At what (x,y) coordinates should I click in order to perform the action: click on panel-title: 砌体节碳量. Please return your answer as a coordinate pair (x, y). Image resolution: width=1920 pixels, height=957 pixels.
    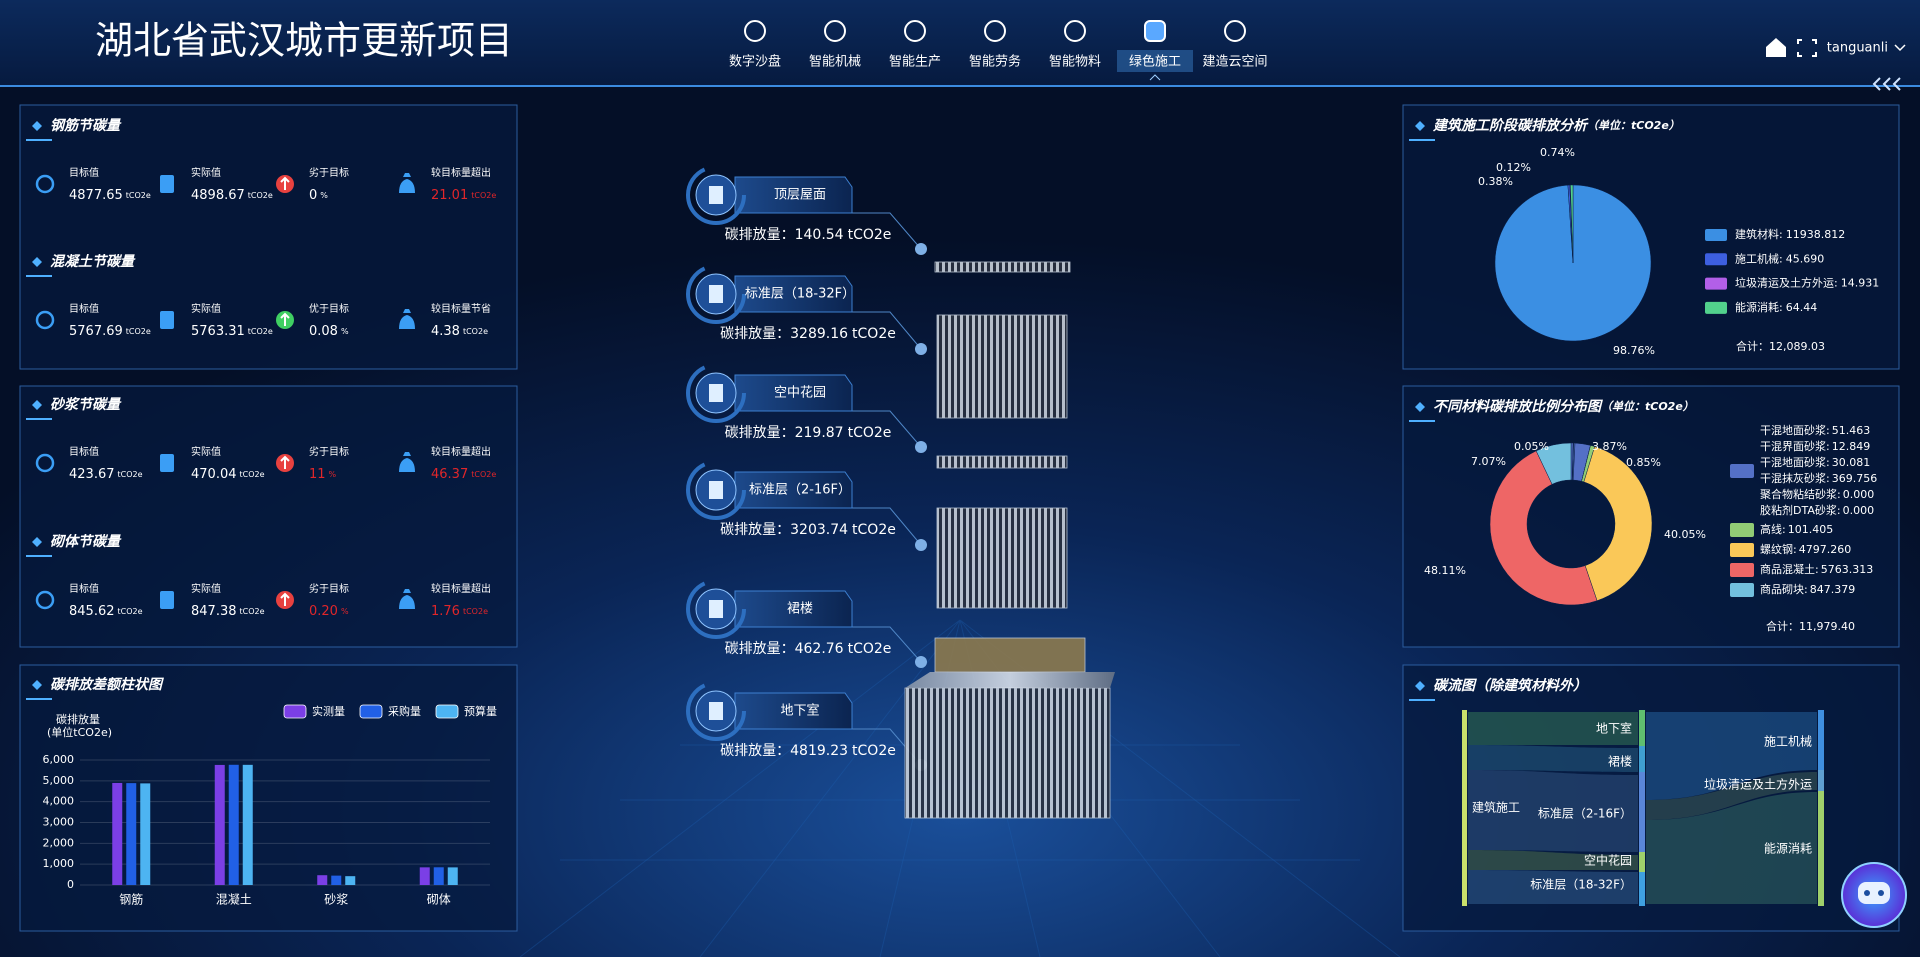
    Looking at the image, I should click on (86, 541).